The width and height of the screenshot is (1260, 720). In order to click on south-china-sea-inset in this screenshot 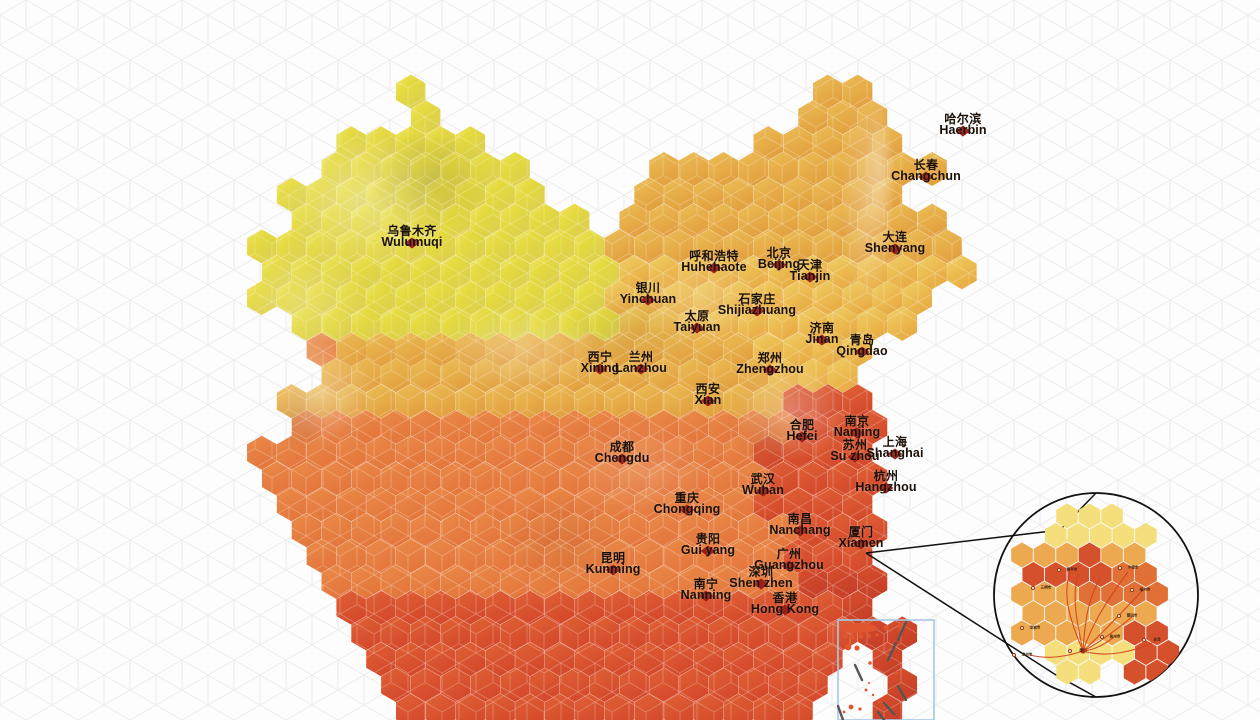, I will do `click(885, 669)`.